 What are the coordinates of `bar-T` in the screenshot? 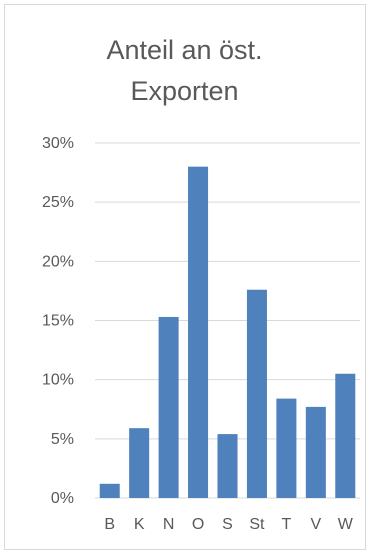 It's located at (286, 448).